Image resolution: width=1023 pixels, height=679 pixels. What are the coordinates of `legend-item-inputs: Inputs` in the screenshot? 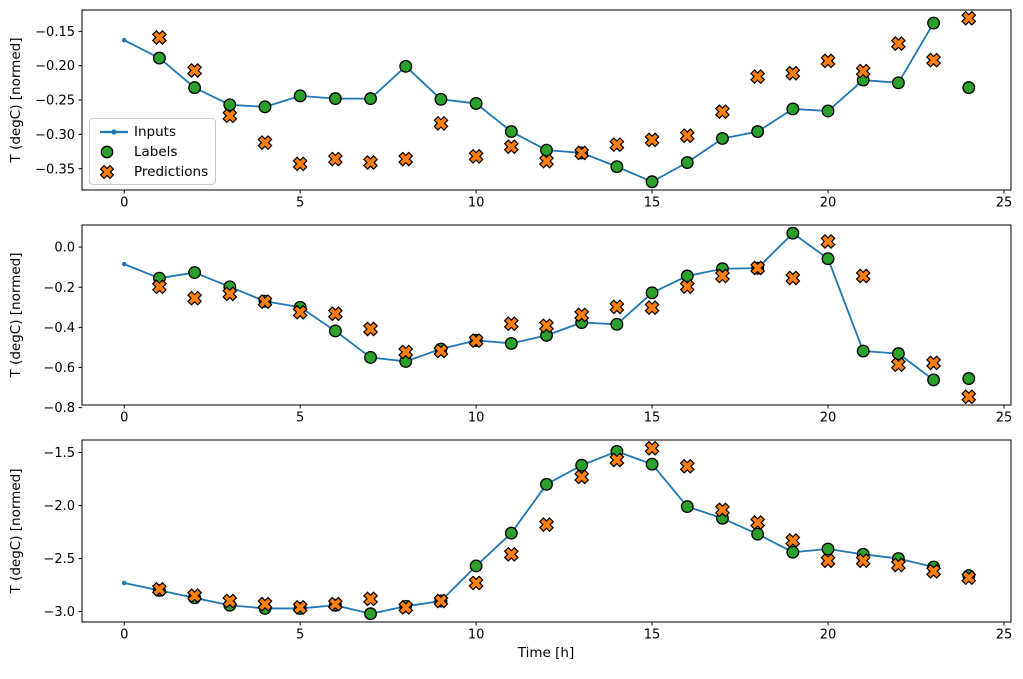 It's located at (157, 132).